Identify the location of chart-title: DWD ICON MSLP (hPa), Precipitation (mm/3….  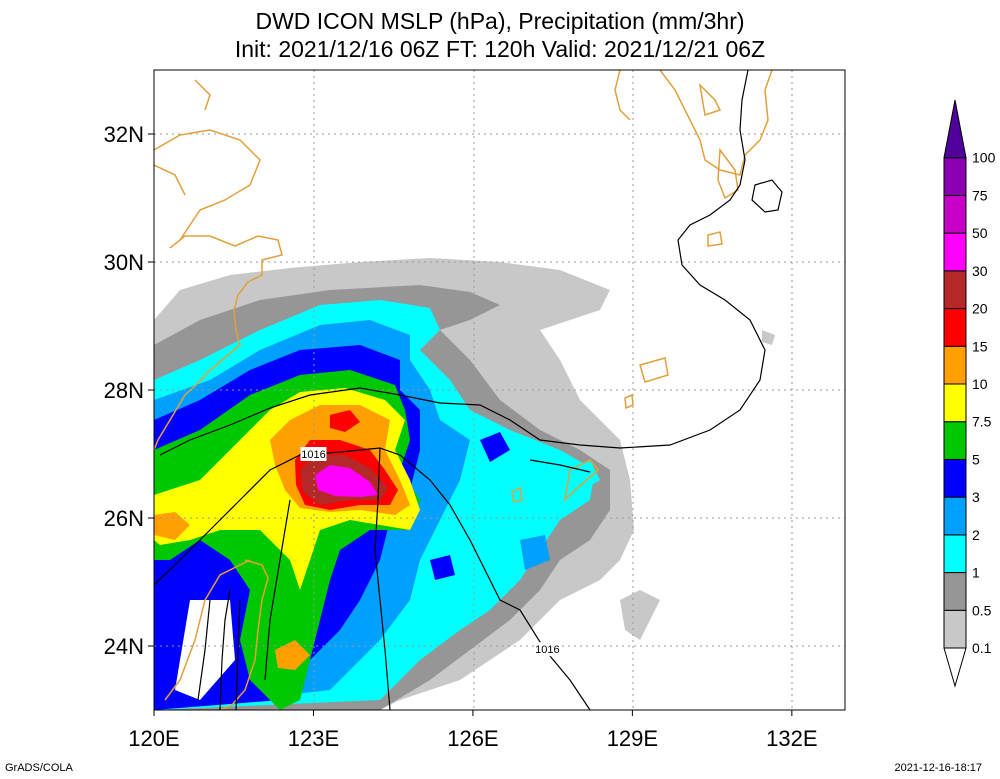
(500, 21).